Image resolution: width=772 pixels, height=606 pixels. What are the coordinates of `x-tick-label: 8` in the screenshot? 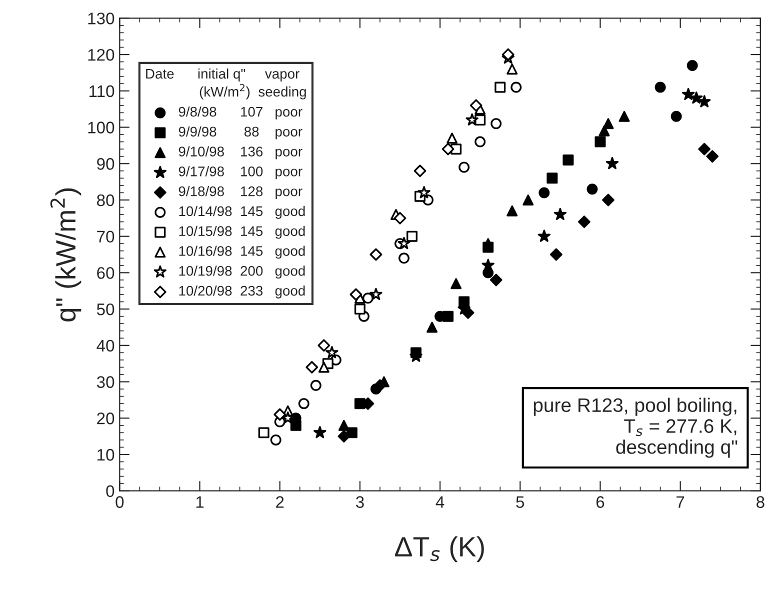 It's located at (760, 502).